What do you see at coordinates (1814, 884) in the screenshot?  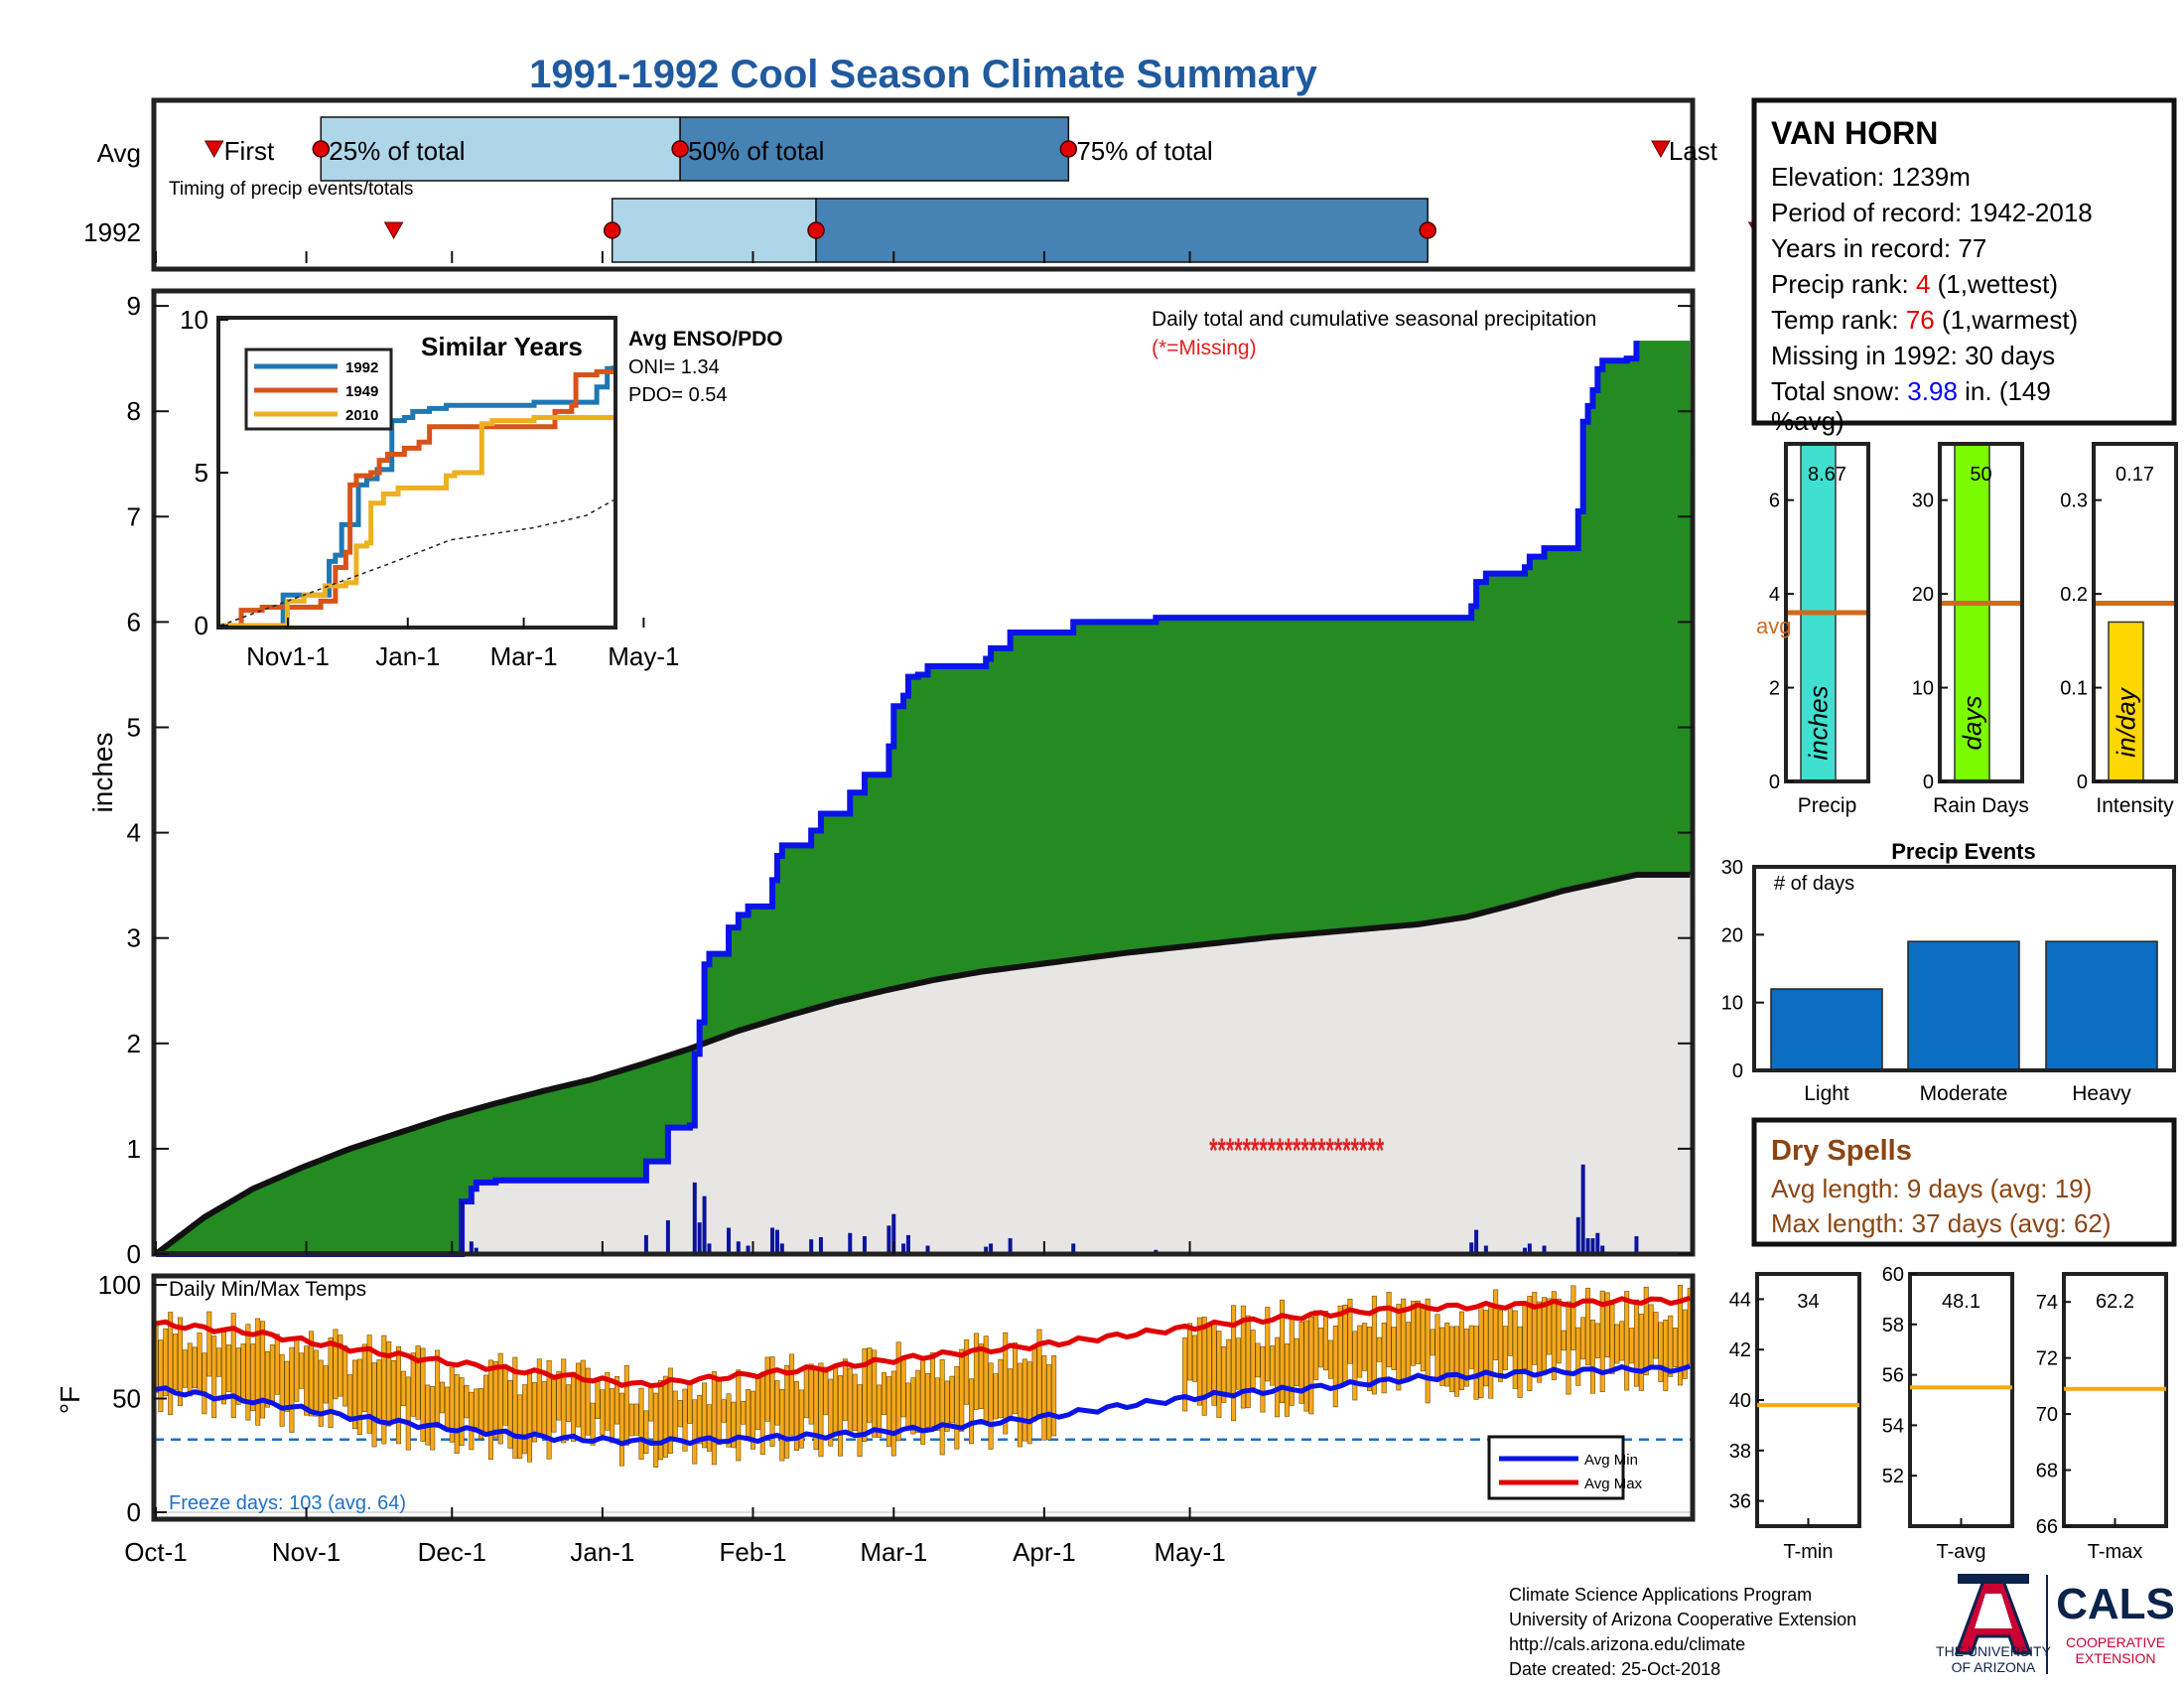 I see `events-y-label: # of days` at bounding box center [1814, 884].